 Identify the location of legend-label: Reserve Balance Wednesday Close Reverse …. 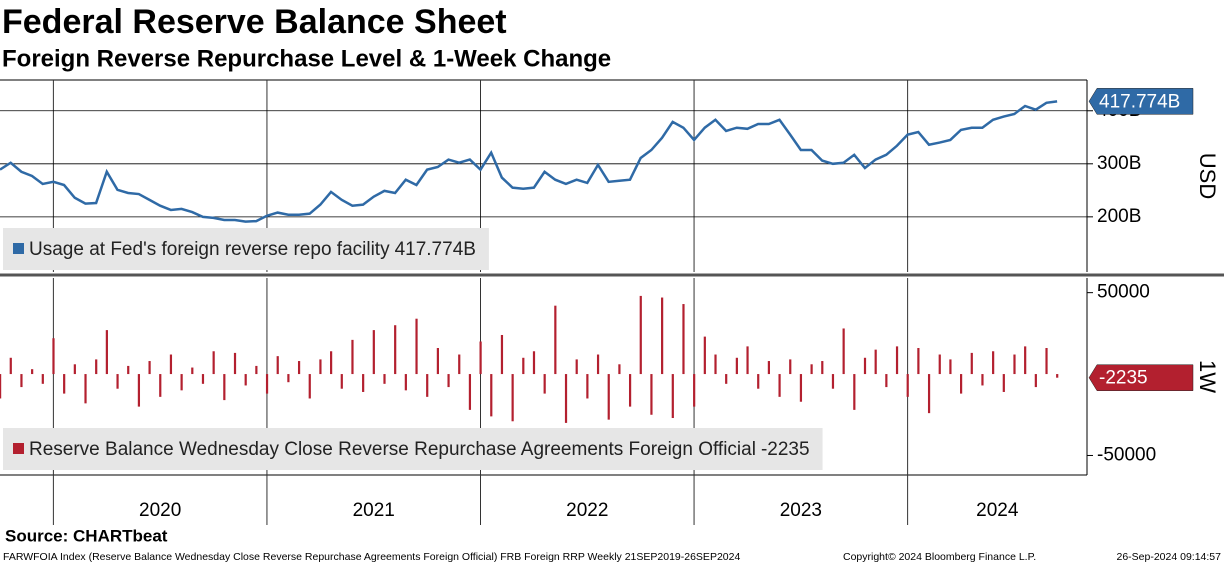
(392, 449).